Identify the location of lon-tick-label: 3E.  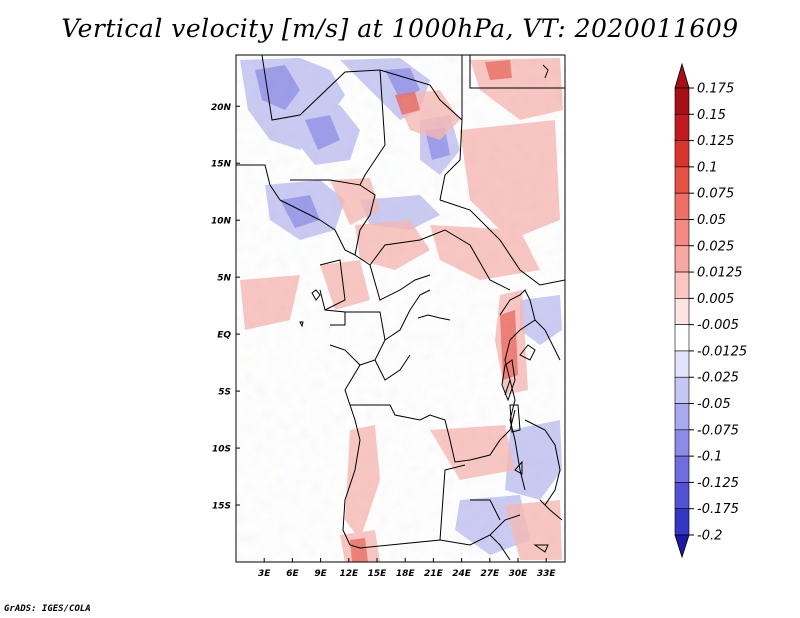
(264, 574).